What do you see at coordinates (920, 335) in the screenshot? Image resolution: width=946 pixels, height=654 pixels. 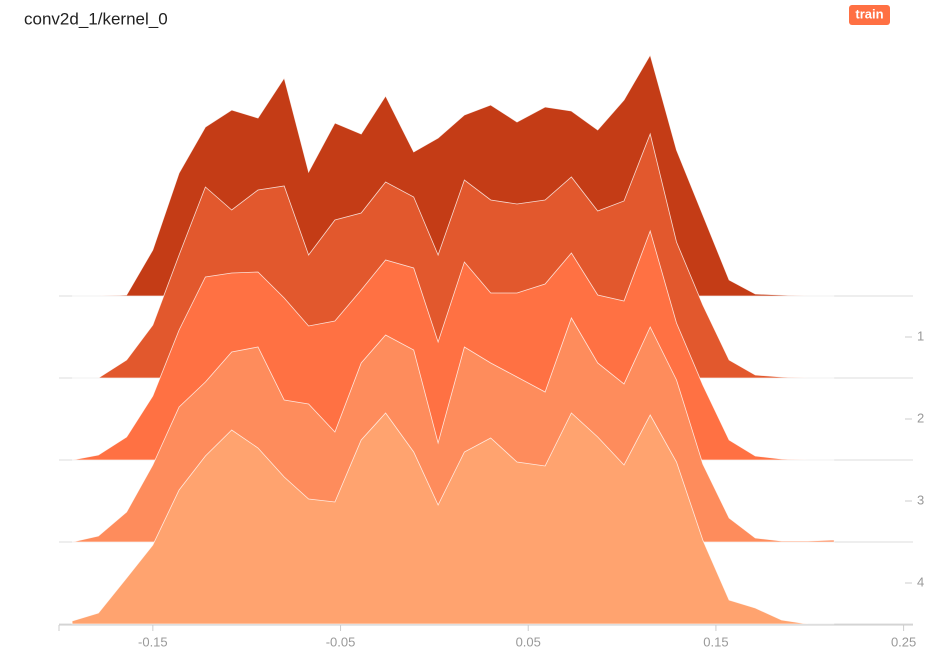 I see `y-tick-label: 1` at bounding box center [920, 335].